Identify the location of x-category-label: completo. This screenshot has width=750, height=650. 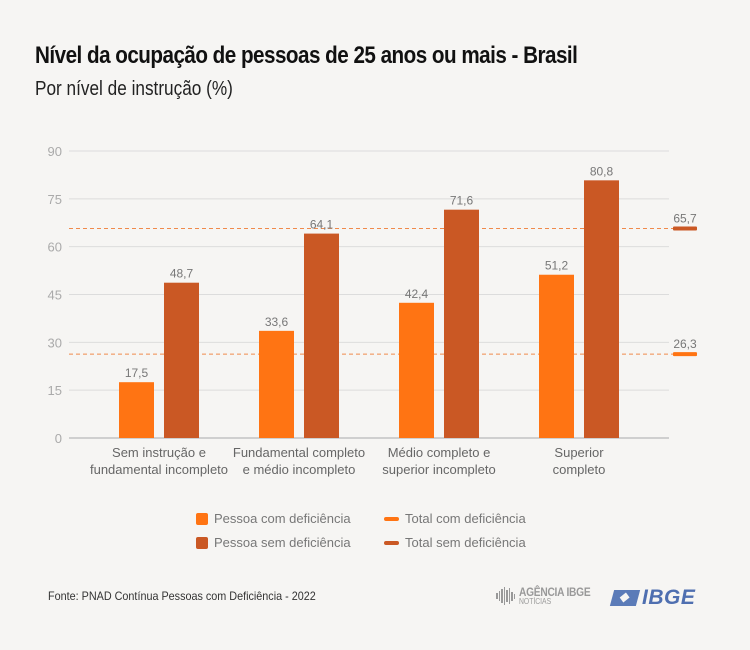
(579, 469).